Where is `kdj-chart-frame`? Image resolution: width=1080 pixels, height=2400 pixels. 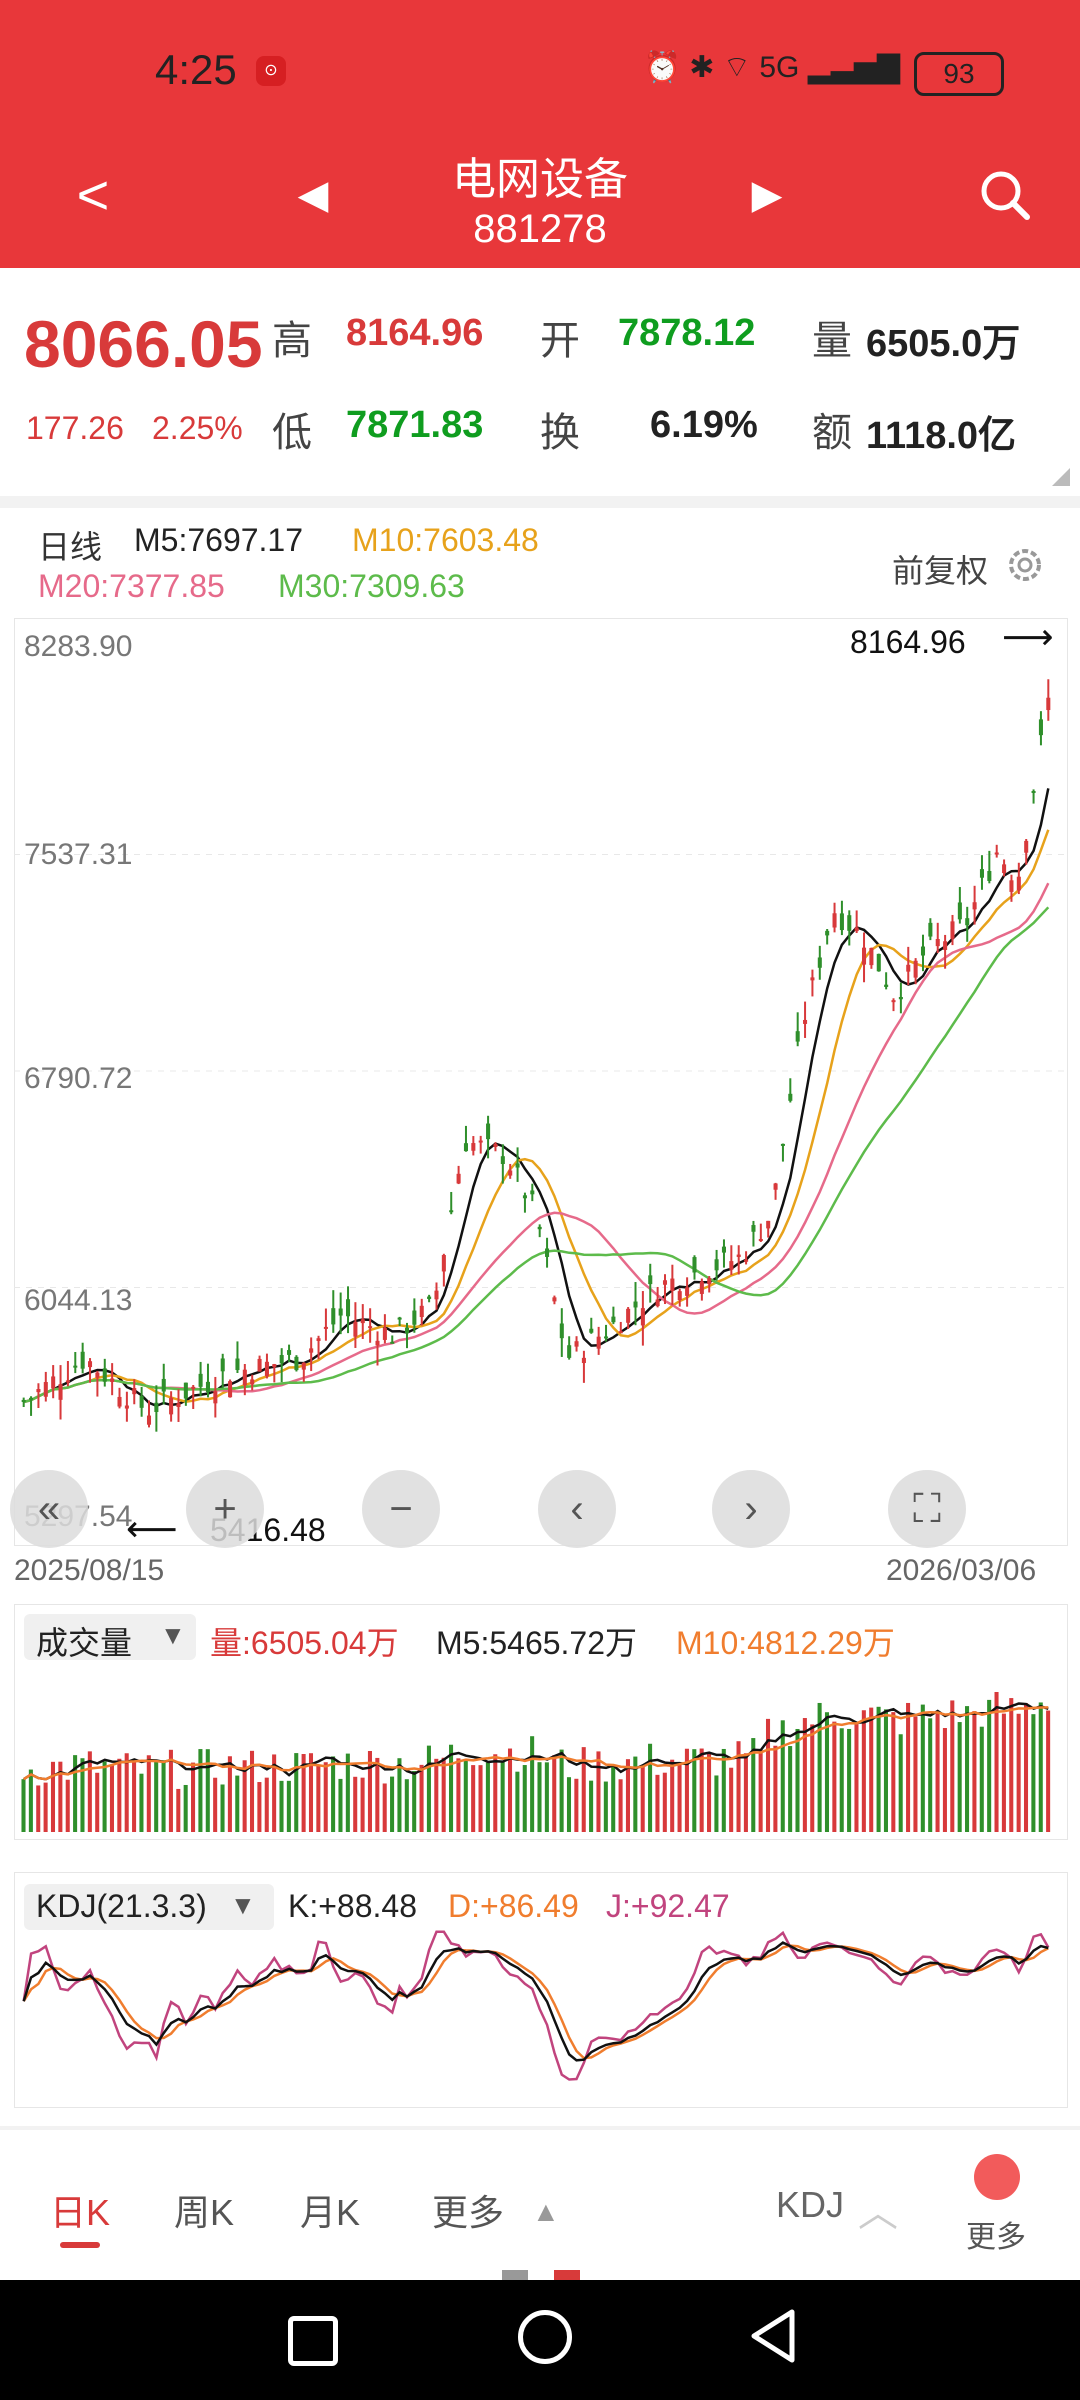
kdj-chart-frame is located at coordinates (541, 1990).